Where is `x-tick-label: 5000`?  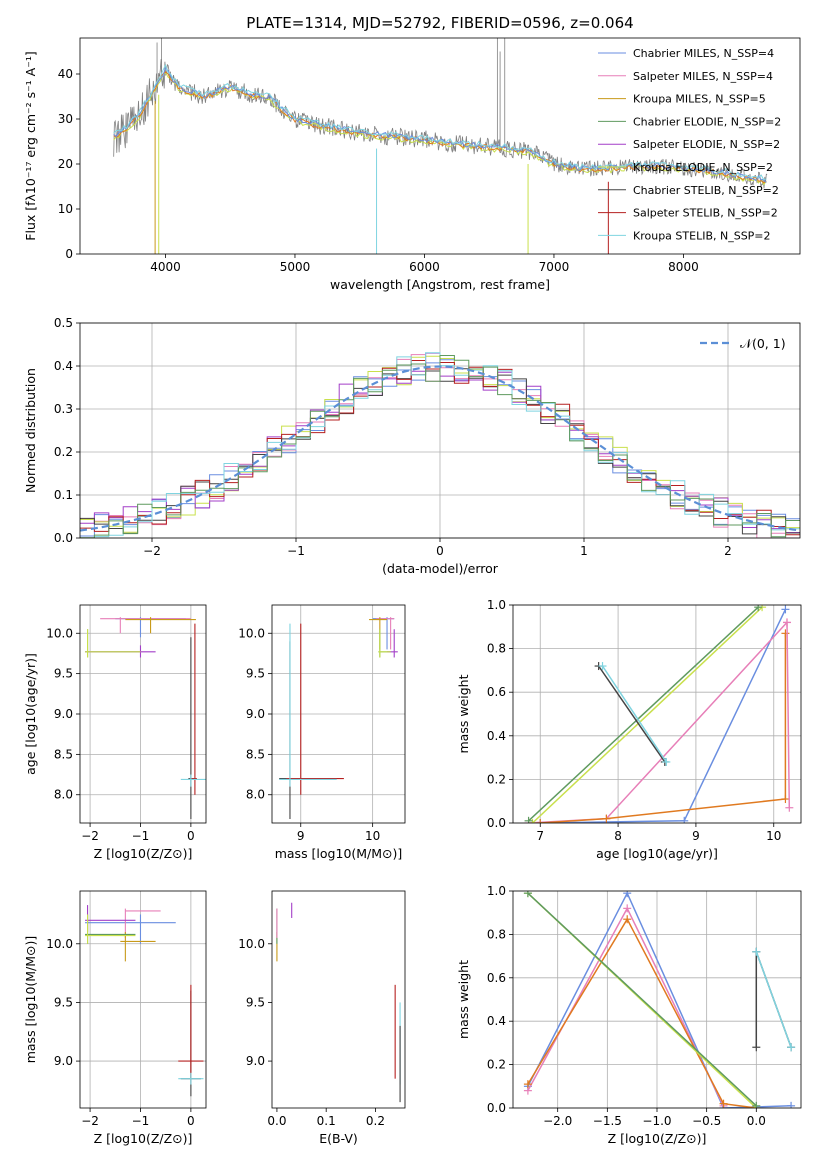 x-tick-label: 5000 is located at coordinates (295, 267).